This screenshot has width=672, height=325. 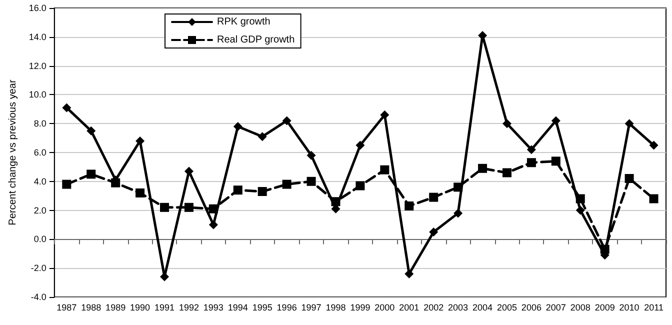 What do you see at coordinates (458, 307) in the screenshot?
I see `x-tick-label: 2003` at bounding box center [458, 307].